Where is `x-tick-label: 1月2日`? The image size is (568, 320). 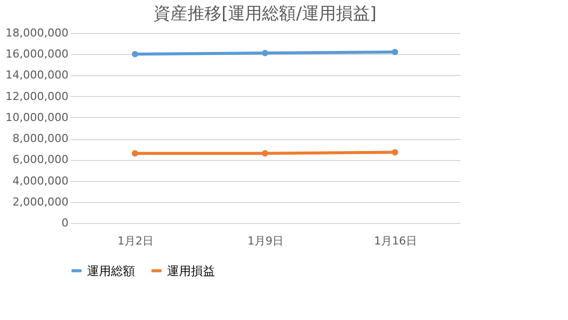 x-tick-label: 1月2日 is located at coordinates (136, 241).